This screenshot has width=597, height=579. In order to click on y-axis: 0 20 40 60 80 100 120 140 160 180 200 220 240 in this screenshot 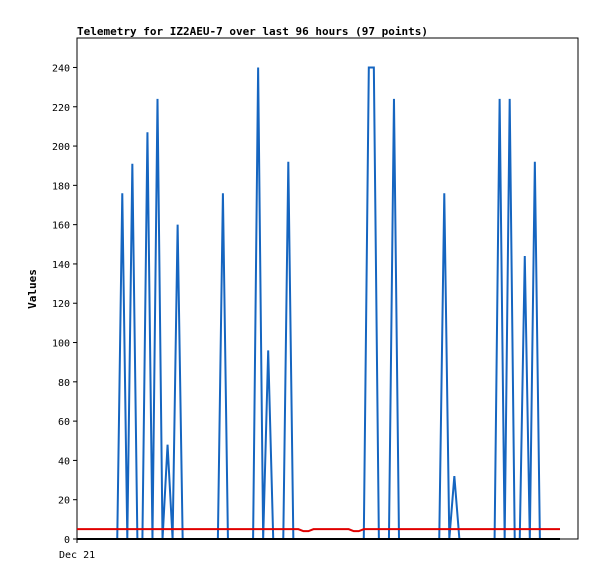, I will do `click(64, 304)`.